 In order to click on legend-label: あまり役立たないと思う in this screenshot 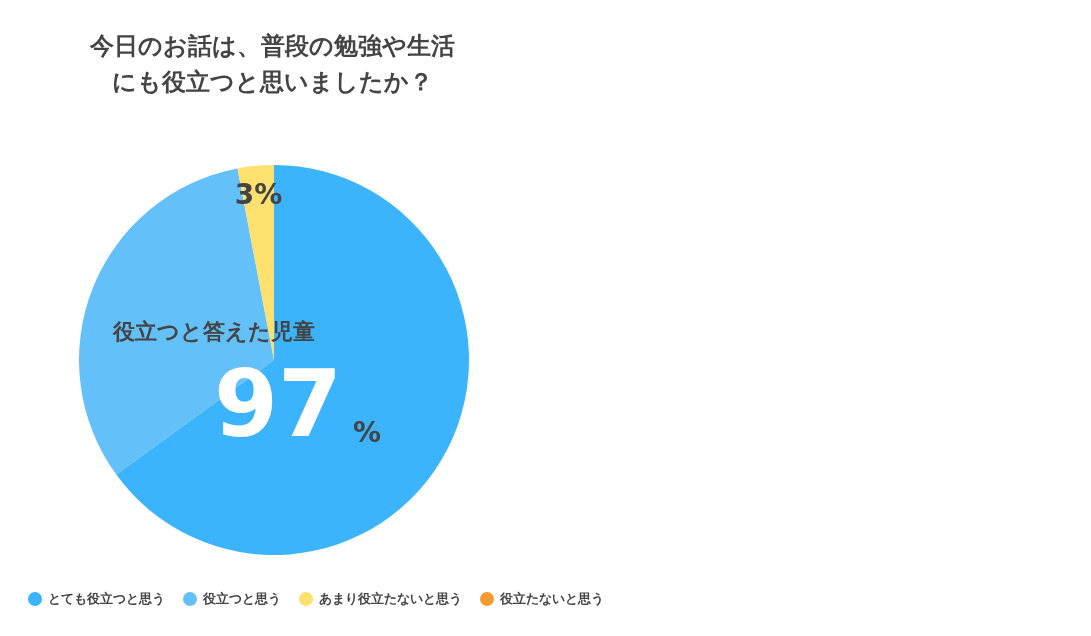, I will do `click(390, 599)`.